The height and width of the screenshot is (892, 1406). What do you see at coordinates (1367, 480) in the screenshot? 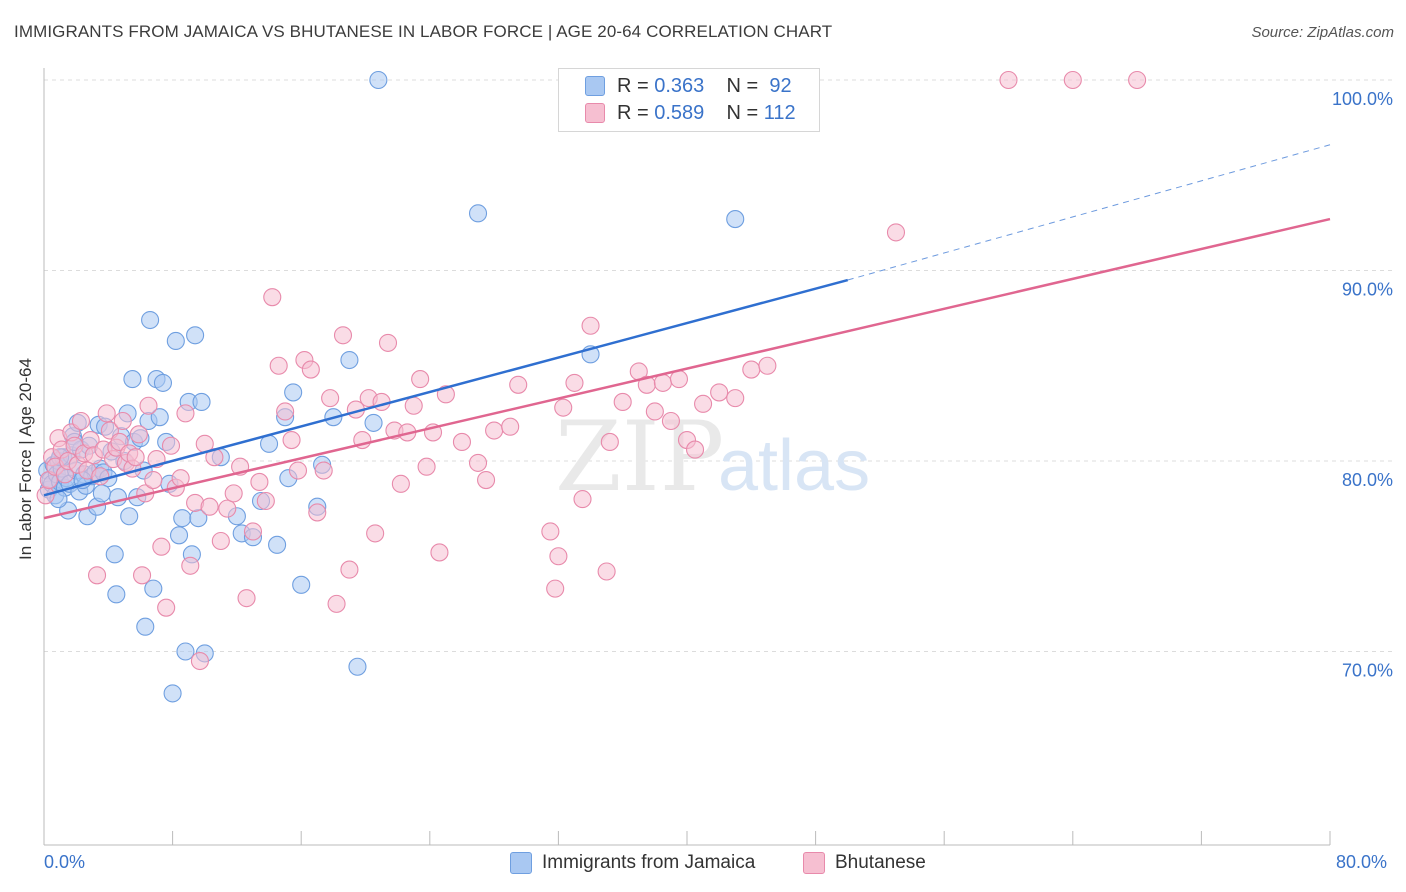
I see `y-tick-label: 80.0%` at bounding box center [1367, 480].